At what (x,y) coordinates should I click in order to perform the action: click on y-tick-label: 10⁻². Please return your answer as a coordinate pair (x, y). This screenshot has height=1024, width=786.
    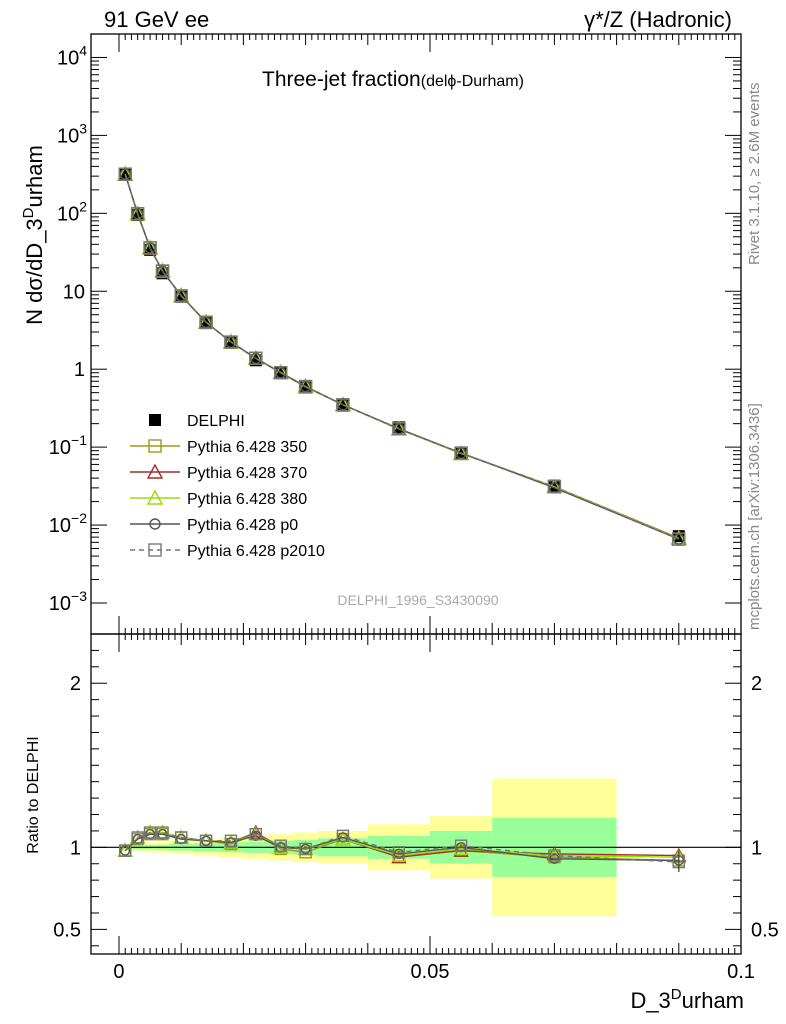
    Looking at the image, I should click on (68, 523).